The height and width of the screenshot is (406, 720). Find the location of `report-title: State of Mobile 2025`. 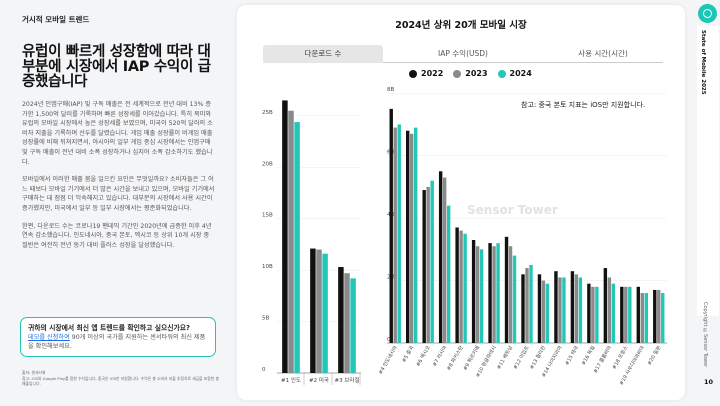

report-title: State of Mobile 2025 is located at coordinates (703, 62).